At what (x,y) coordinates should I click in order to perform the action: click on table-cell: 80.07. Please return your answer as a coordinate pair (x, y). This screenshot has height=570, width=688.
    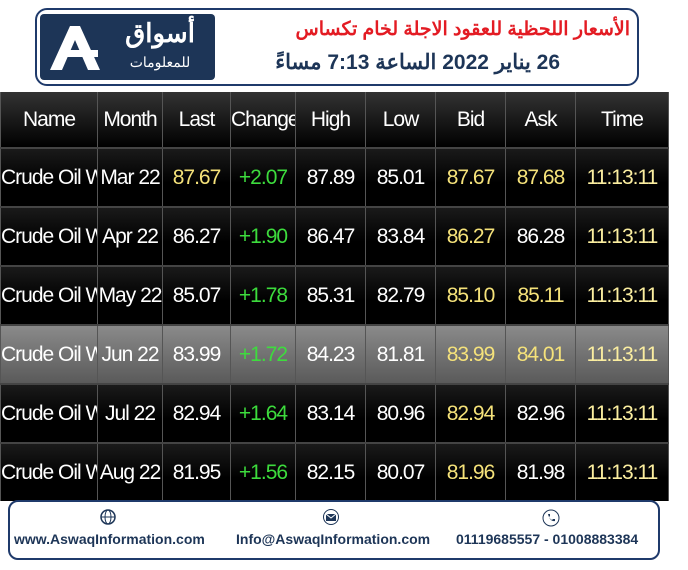
    Looking at the image, I should click on (400, 471).